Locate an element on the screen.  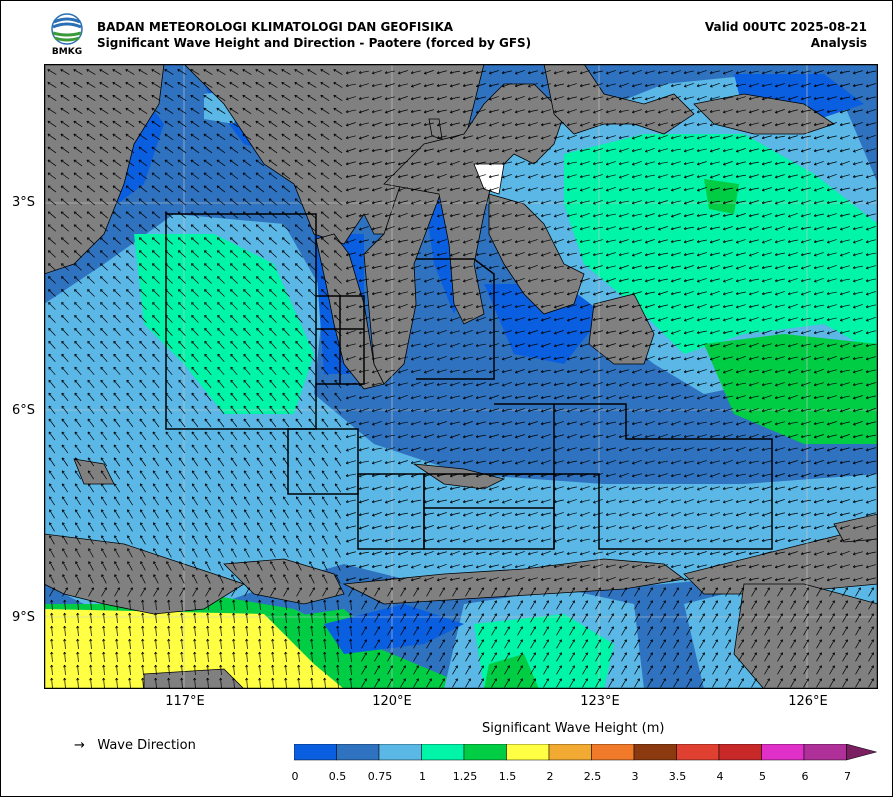
colorbar-tick-label: 3 is located at coordinates (635, 776).